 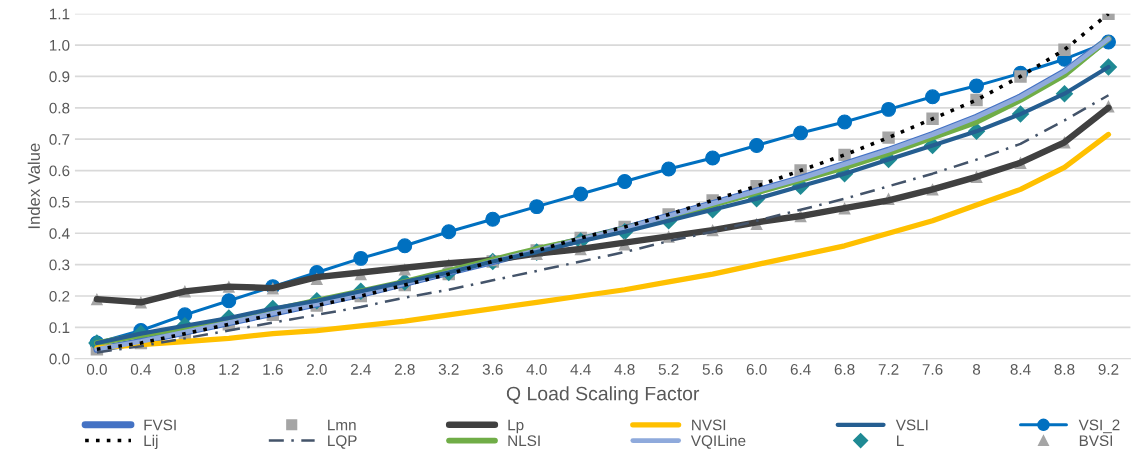 What do you see at coordinates (580, 369) in the screenshot?
I see `x-tick-label: 4.4` at bounding box center [580, 369].